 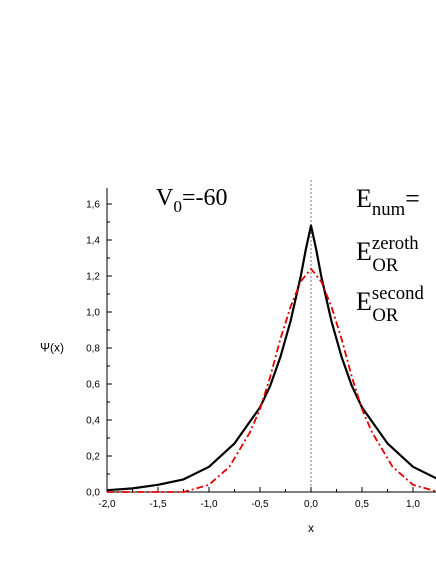 What do you see at coordinates (93, 385) in the screenshot?
I see `y-tick-label: 0,6` at bounding box center [93, 385].